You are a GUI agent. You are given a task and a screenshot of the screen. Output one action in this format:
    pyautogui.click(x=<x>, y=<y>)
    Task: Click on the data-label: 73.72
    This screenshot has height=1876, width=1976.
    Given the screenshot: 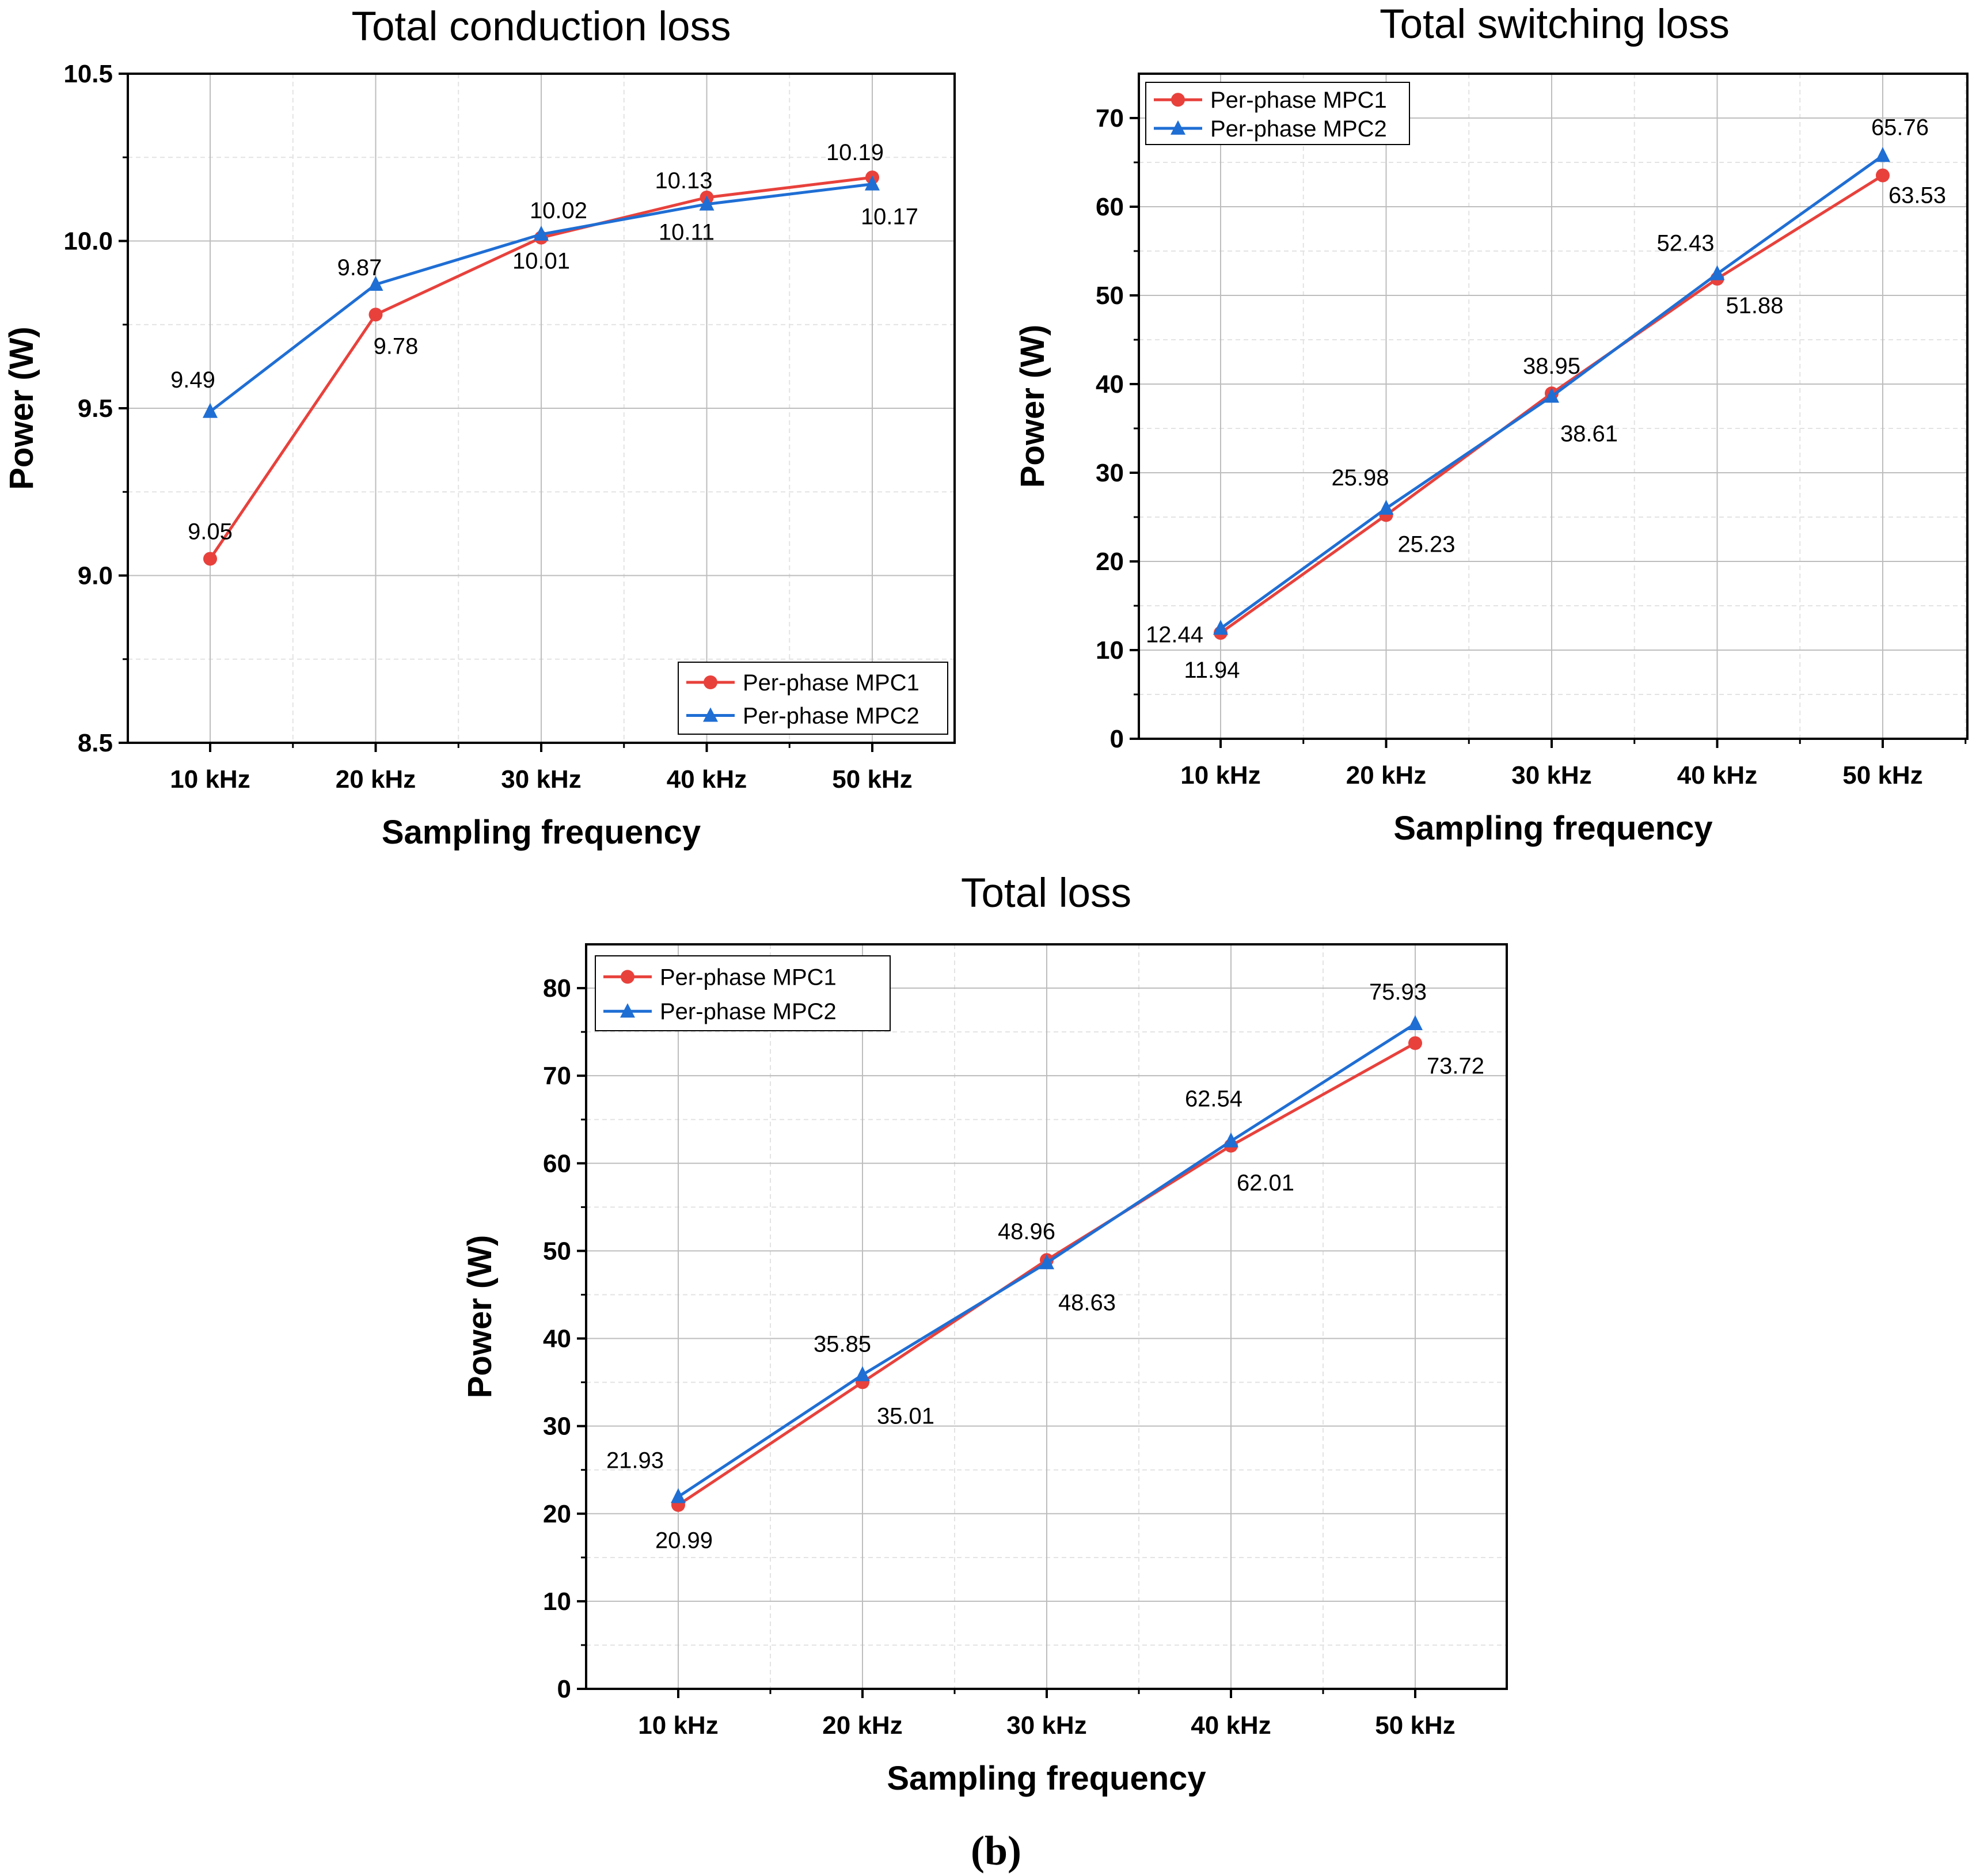 What is the action you would take?
    pyautogui.click(x=1455, y=1066)
    